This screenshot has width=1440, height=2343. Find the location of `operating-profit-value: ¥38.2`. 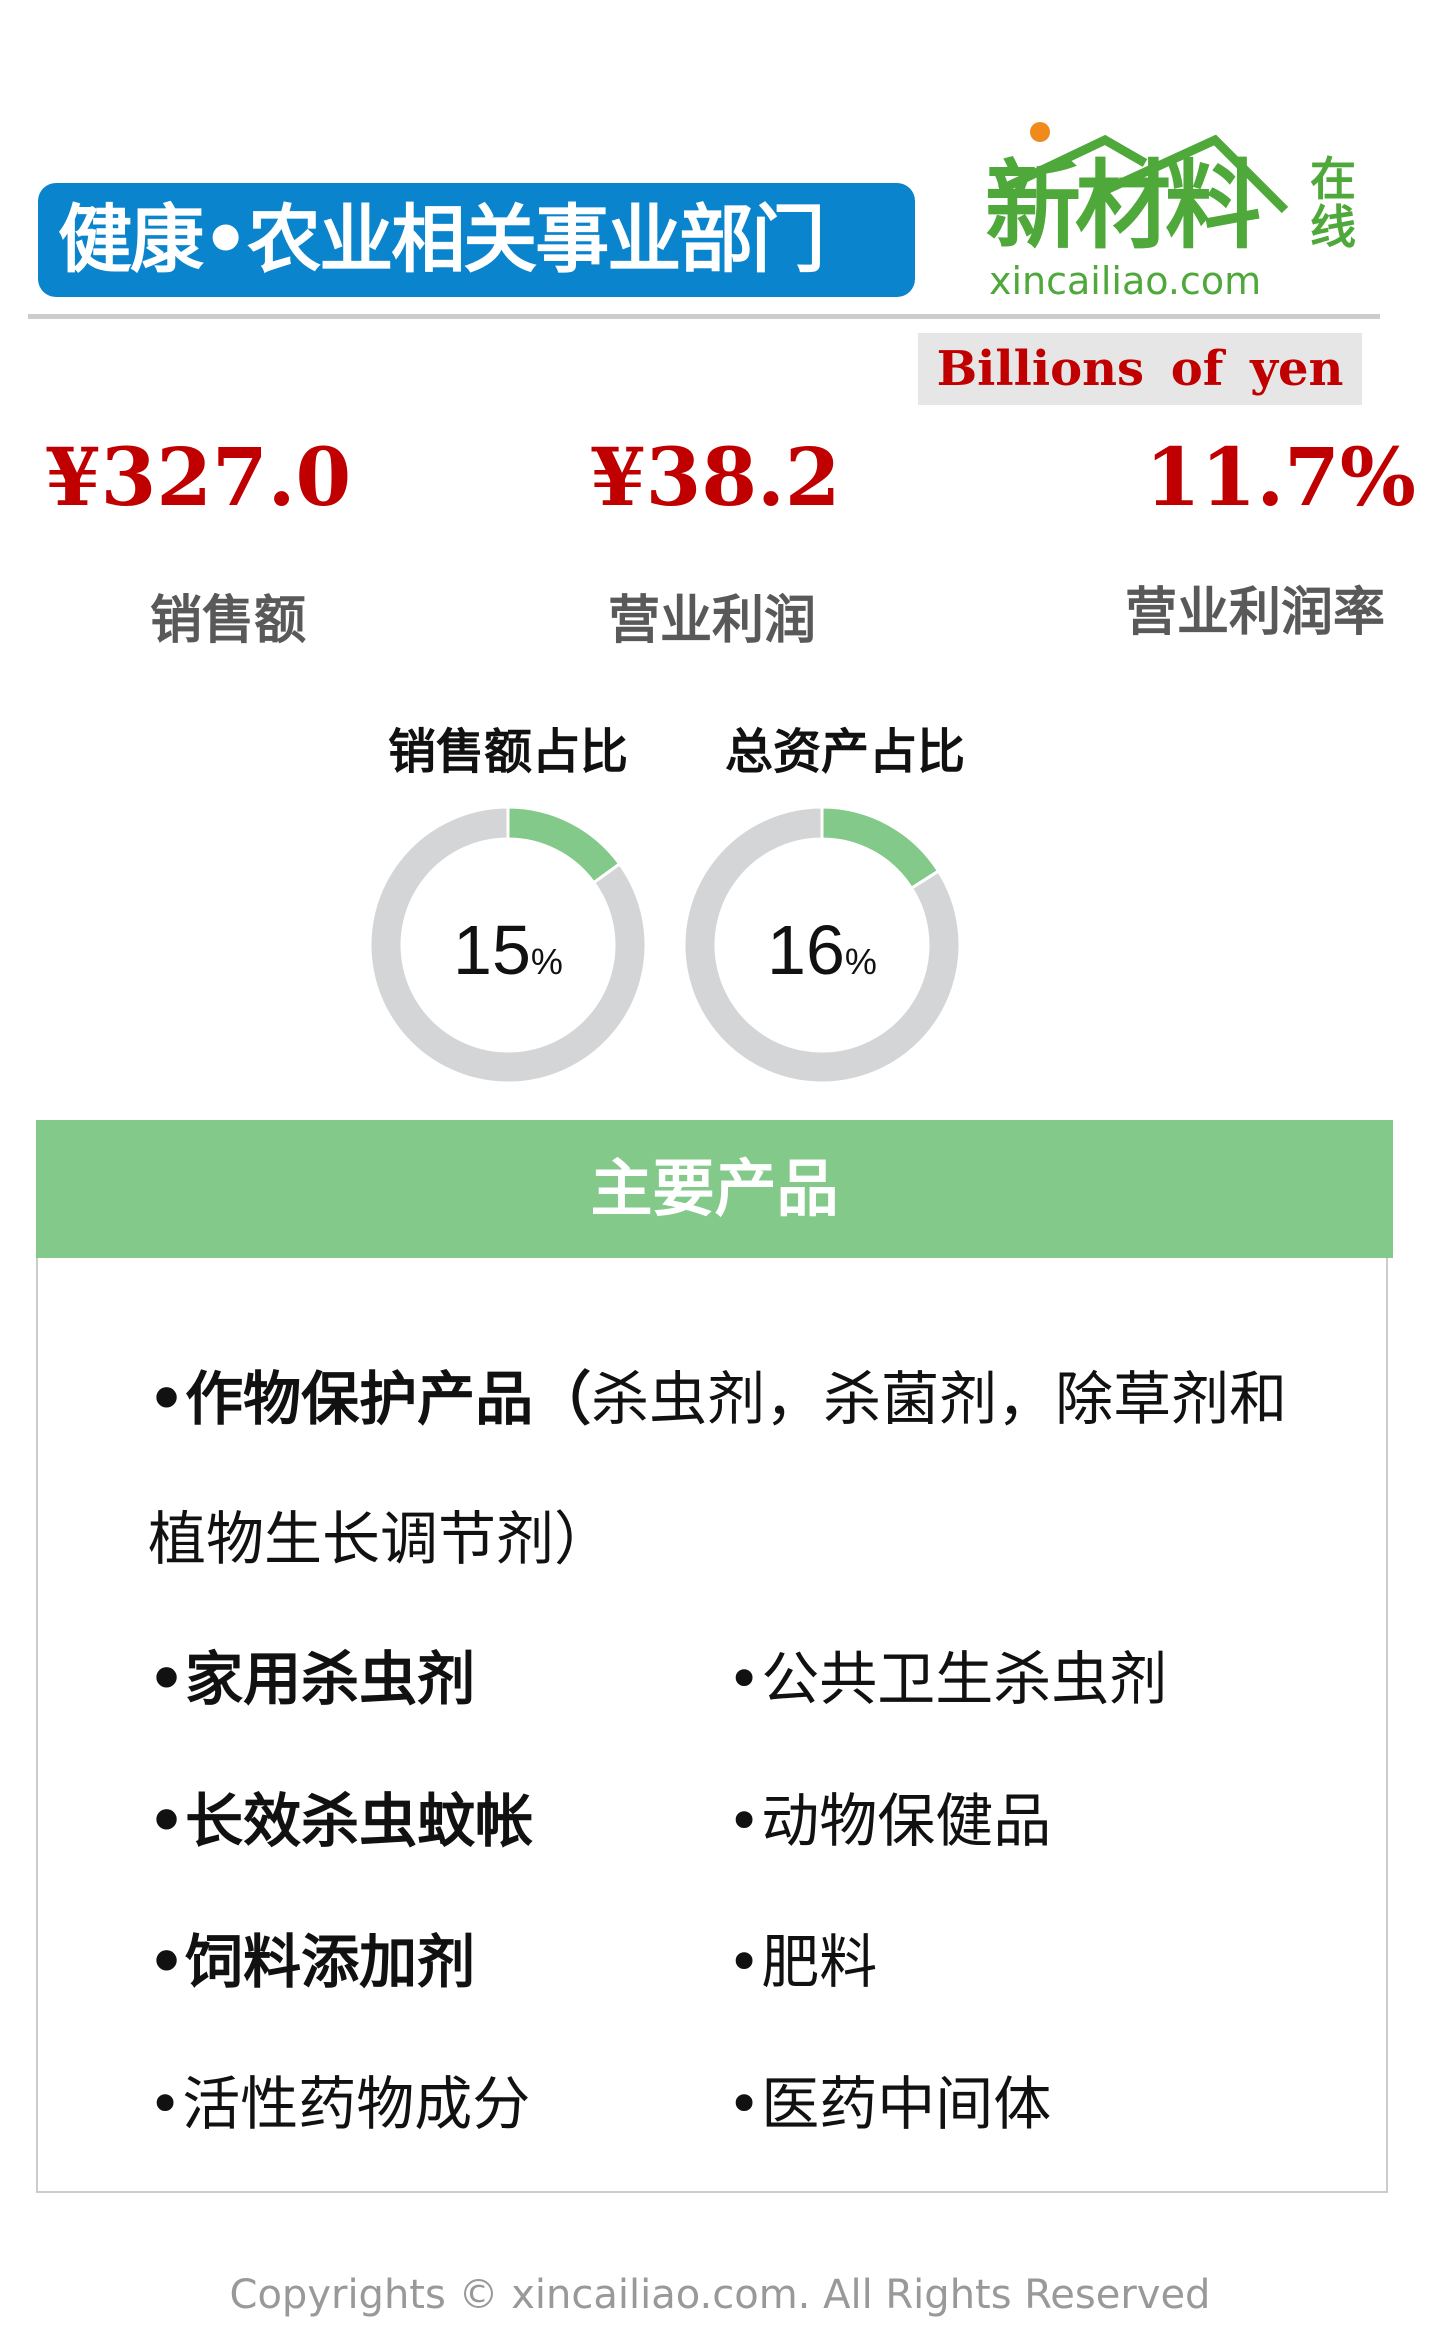

operating-profit-value: ¥38.2 is located at coordinates (715, 477).